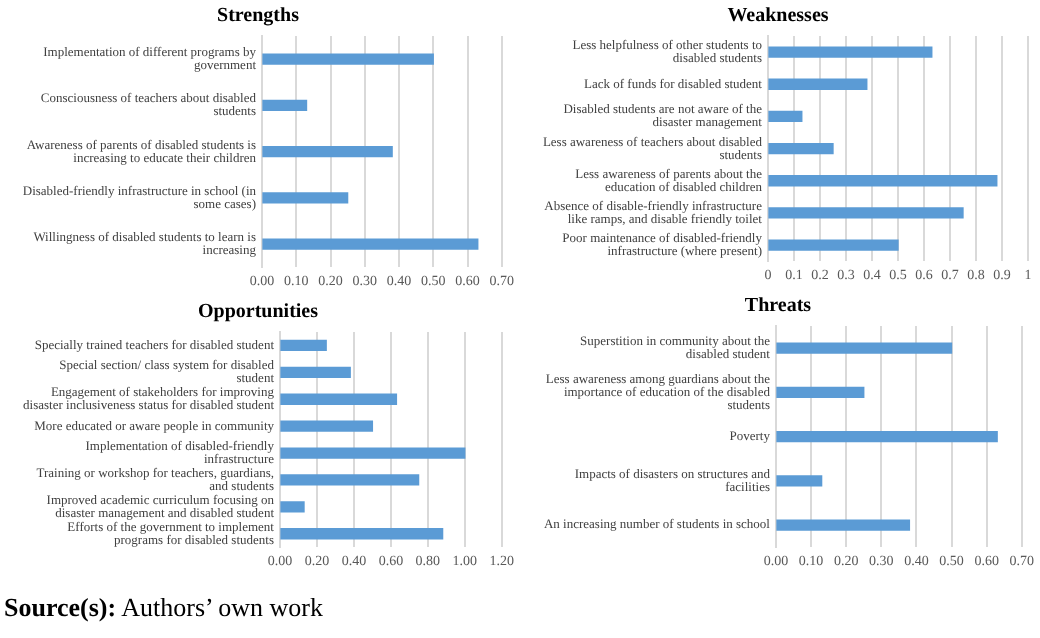 The image size is (1040, 638). Describe the element at coordinates (778, 16) in the screenshot. I see `chart-title: Weaknesses` at that location.